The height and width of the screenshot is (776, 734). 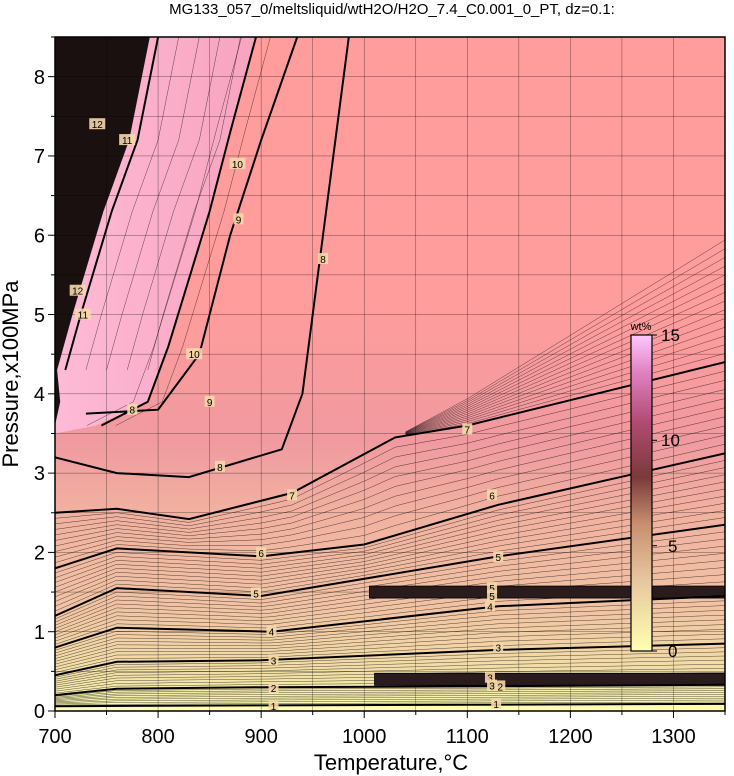 What do you see at coordinates (39, 712) in the screenshot?
I see `y-tick-0: 0` at bounding box center [39, 712].